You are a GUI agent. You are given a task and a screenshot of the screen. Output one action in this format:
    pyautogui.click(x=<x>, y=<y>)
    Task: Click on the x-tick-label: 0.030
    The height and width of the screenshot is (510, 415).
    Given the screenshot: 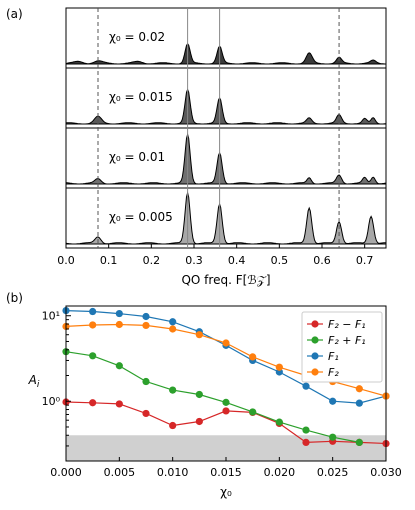 What is the action you would take?
    pyautogui.click(x=386, y=472)
    